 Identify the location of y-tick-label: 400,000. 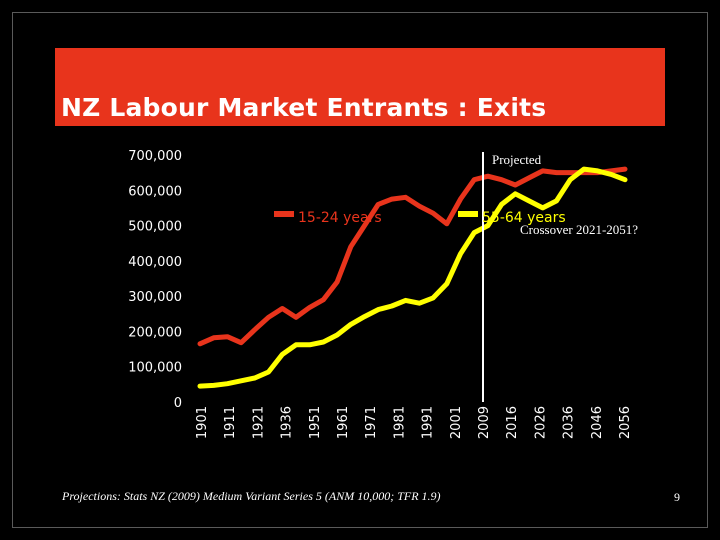
(155, 262).